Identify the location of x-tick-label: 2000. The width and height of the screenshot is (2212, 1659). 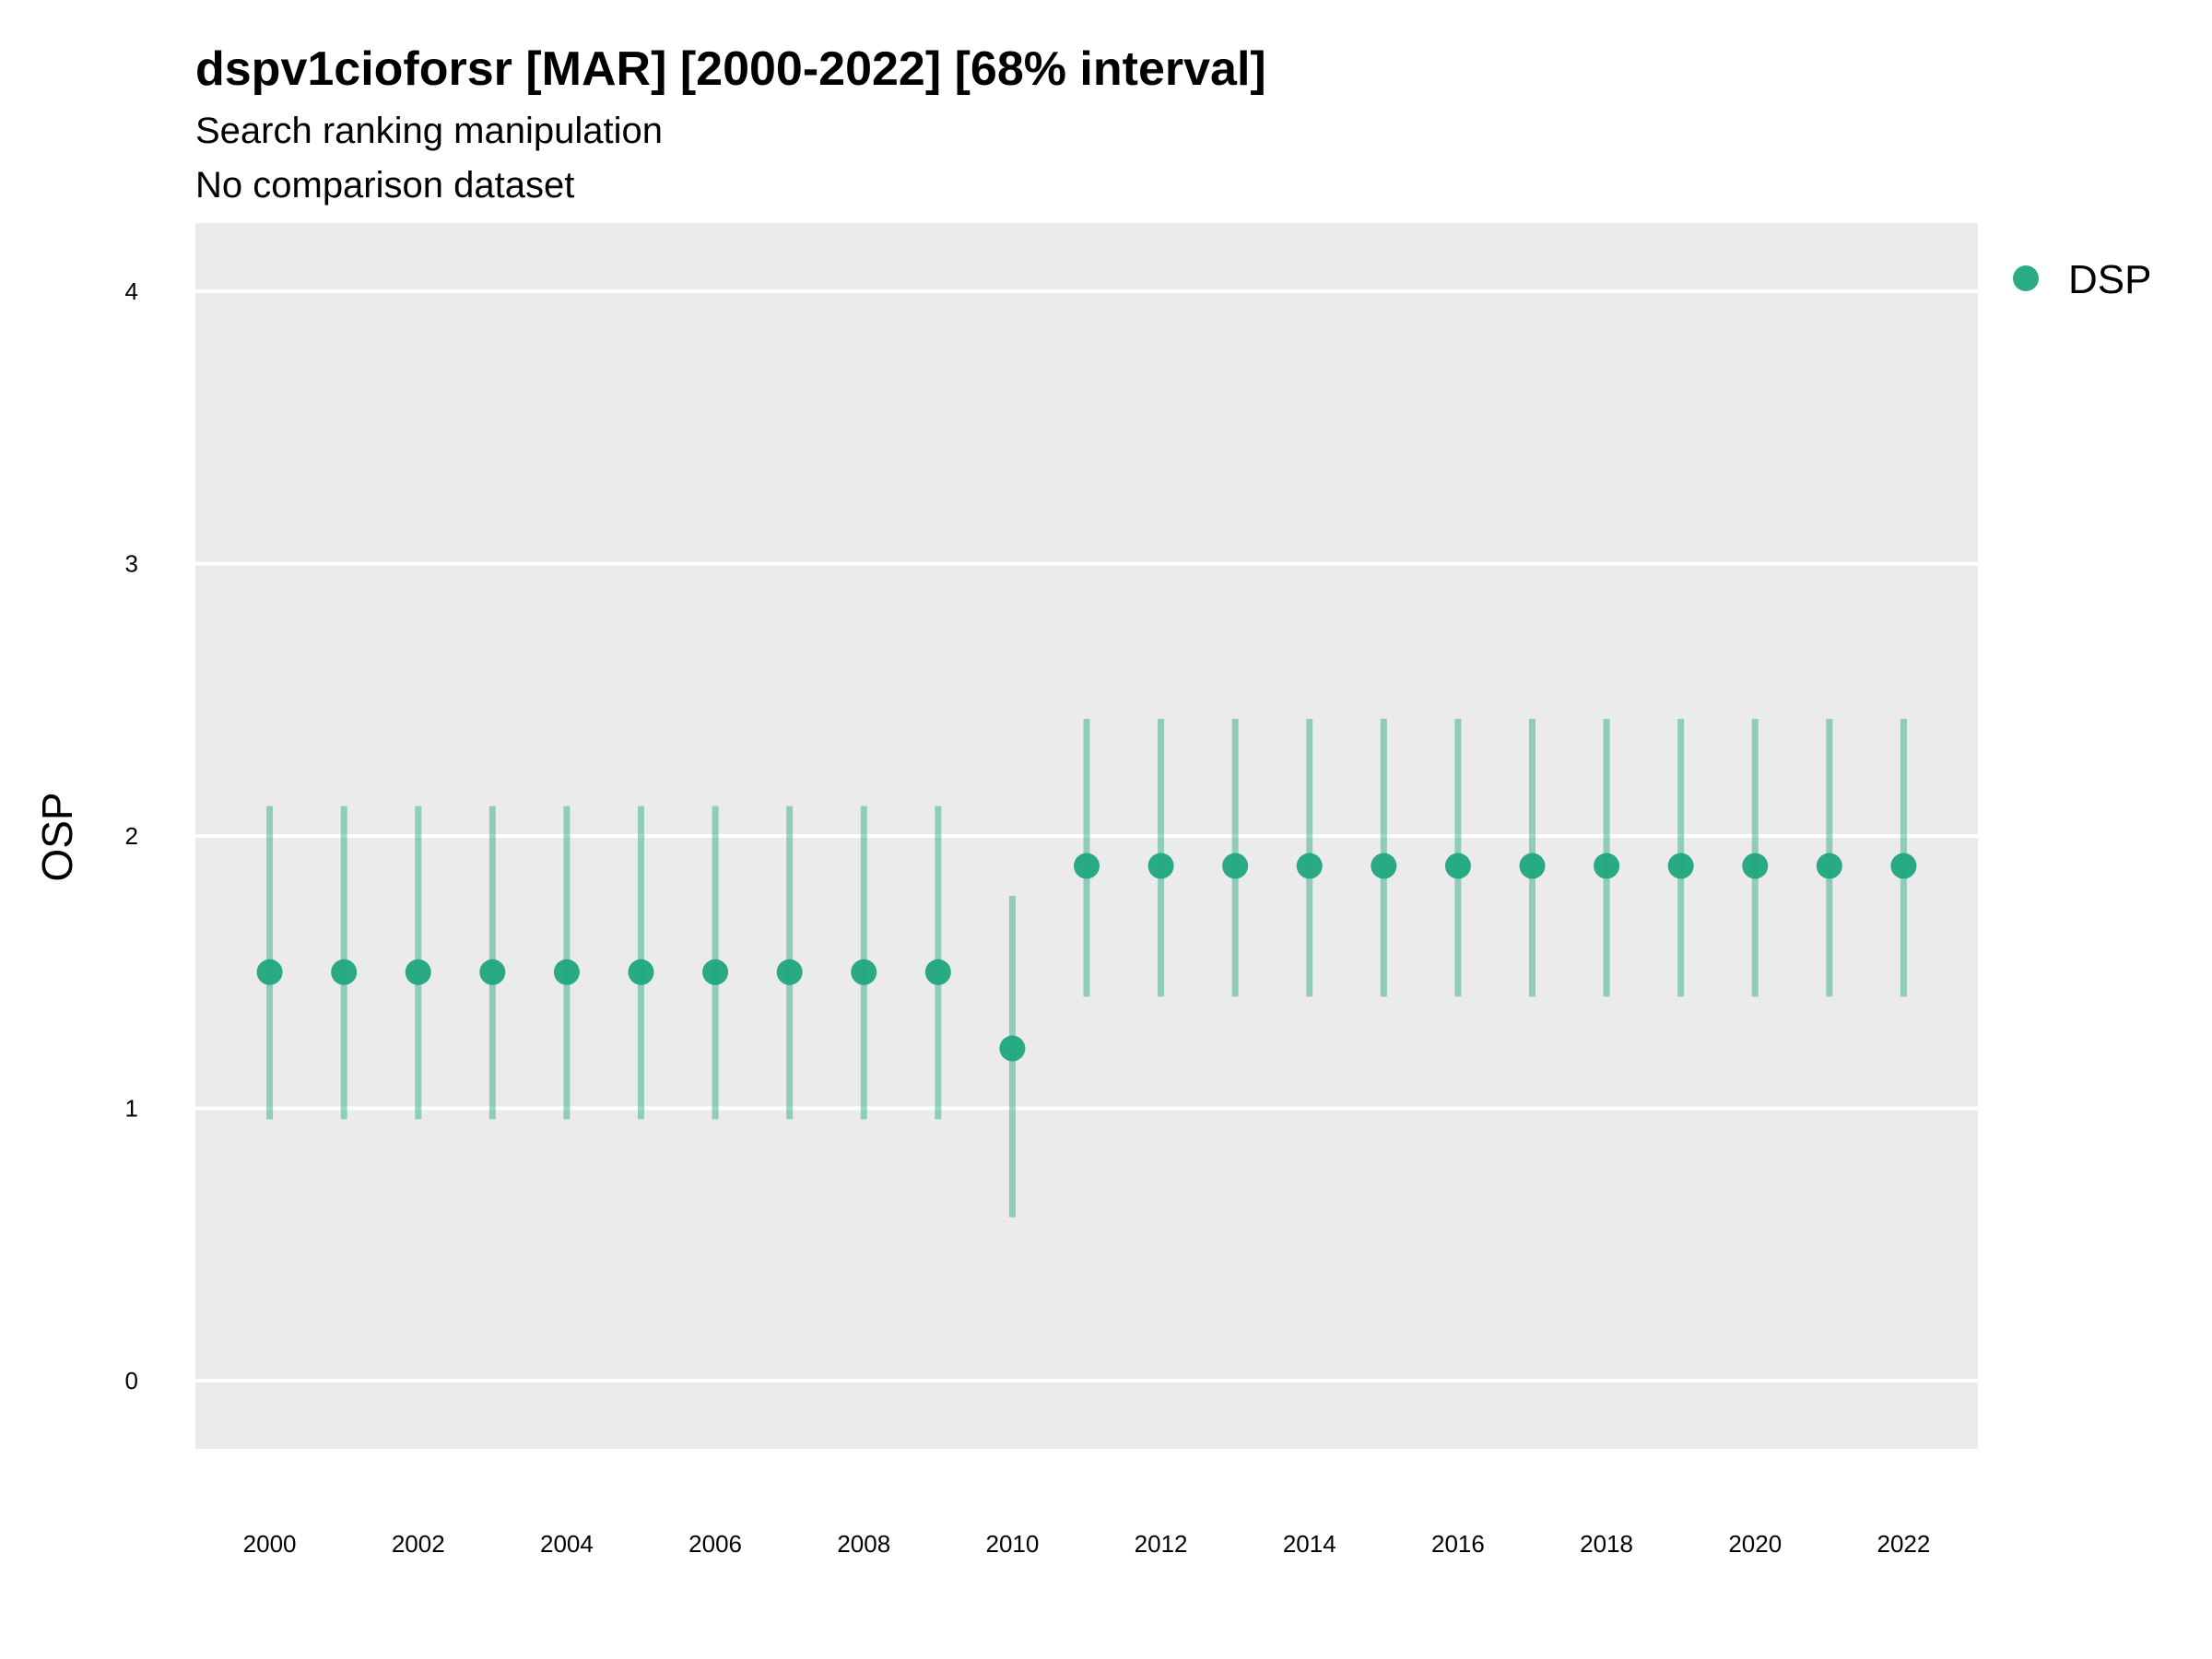
(270, 1544).